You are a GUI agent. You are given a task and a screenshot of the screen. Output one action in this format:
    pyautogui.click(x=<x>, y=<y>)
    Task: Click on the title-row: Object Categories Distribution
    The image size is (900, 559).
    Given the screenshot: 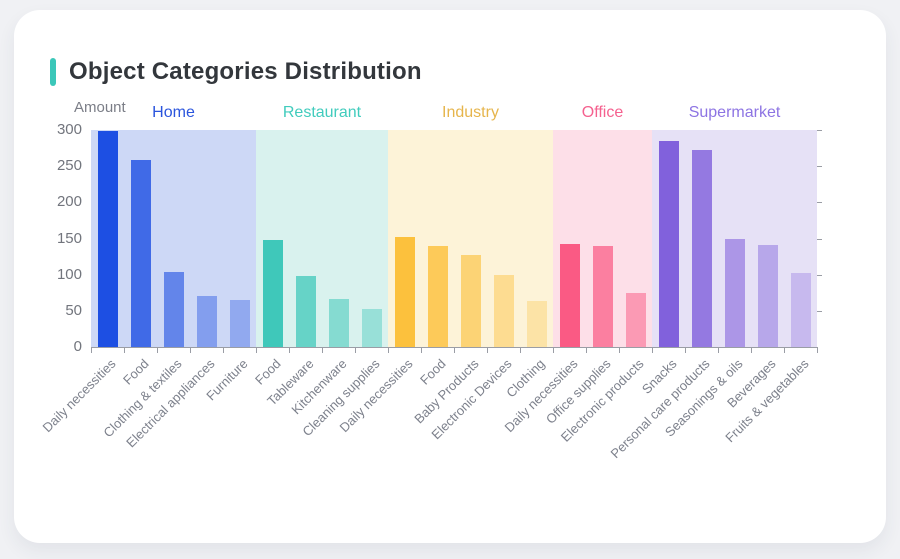 What is the action you would take?
    pyautogui.click(x=236, y=72)
    